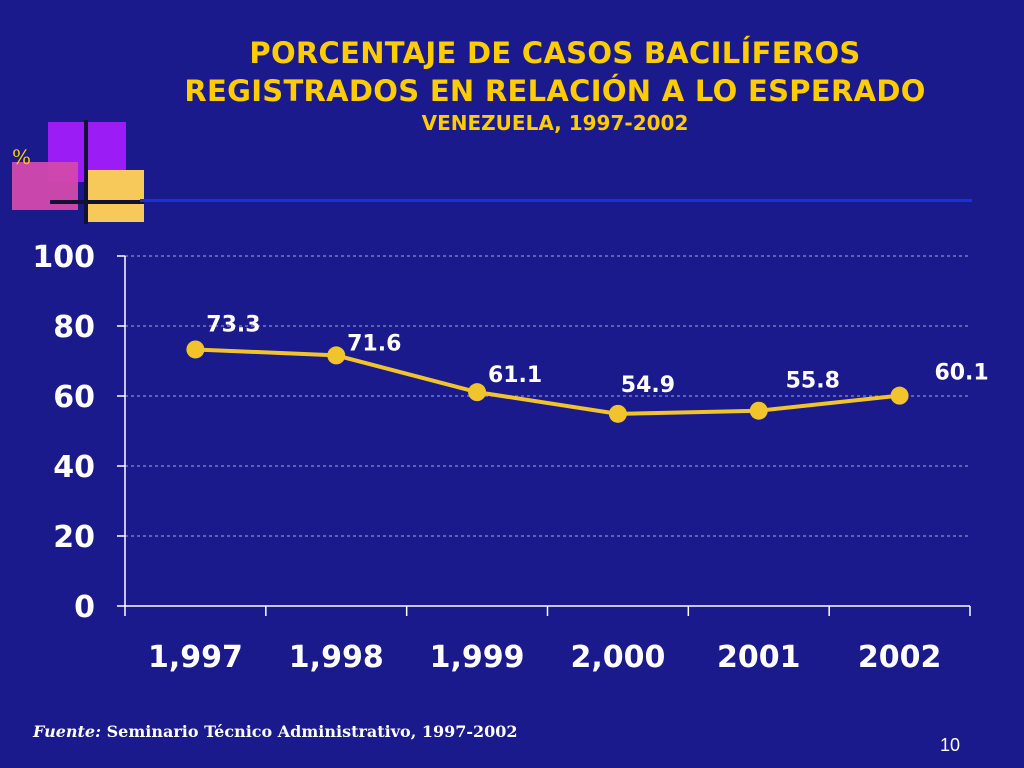 The height and width of the screenshot is (768, 1024). I want to click on decorative-squares-logo: %, so click(80, 175).